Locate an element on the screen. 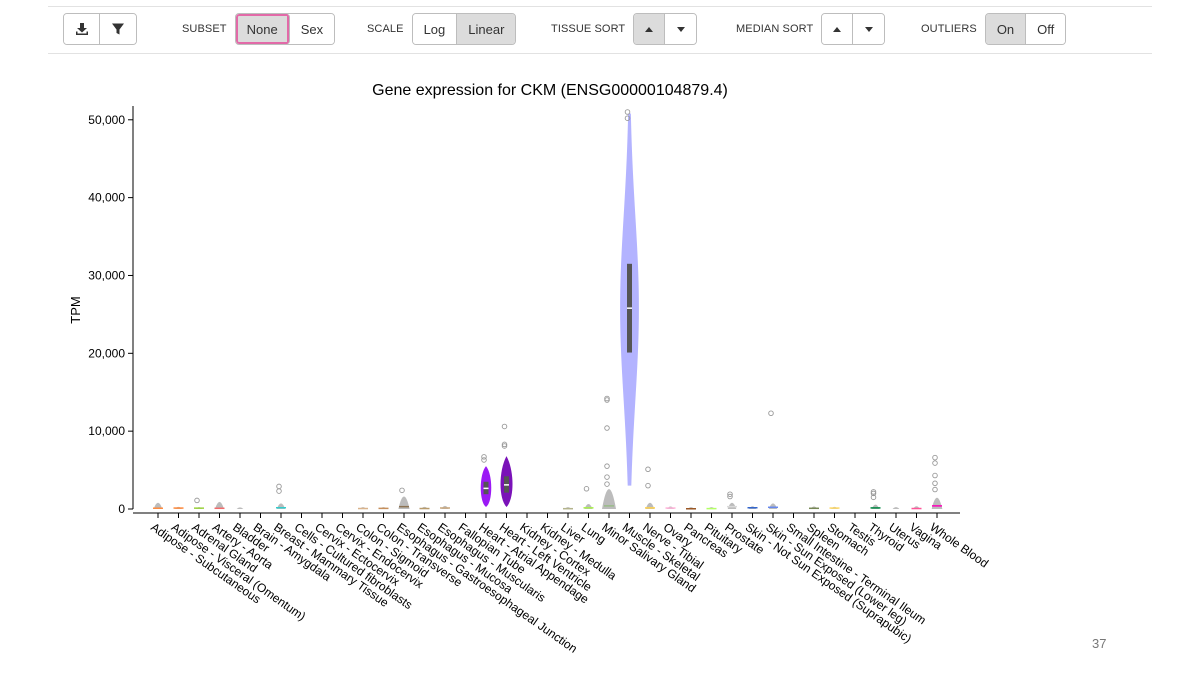 The width and height of the screenshot is (1200, 675). export-filter-group is located at coordinates (100, 29).